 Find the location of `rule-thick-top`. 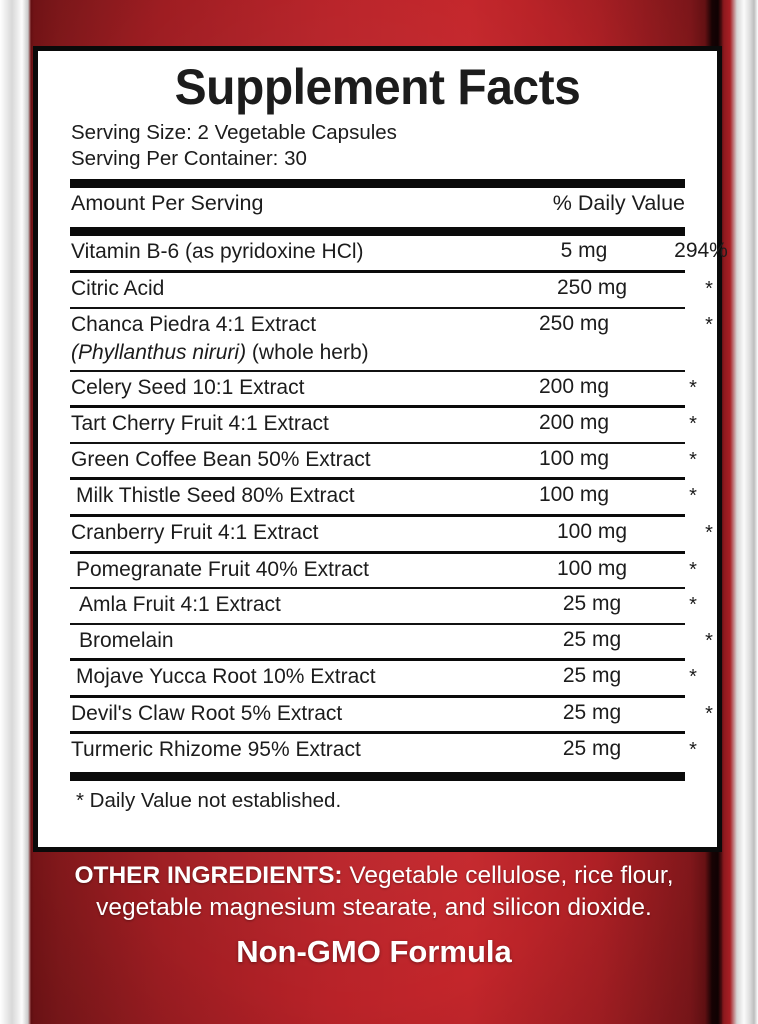

rule-thick-top is located at coordinates (377, 184).